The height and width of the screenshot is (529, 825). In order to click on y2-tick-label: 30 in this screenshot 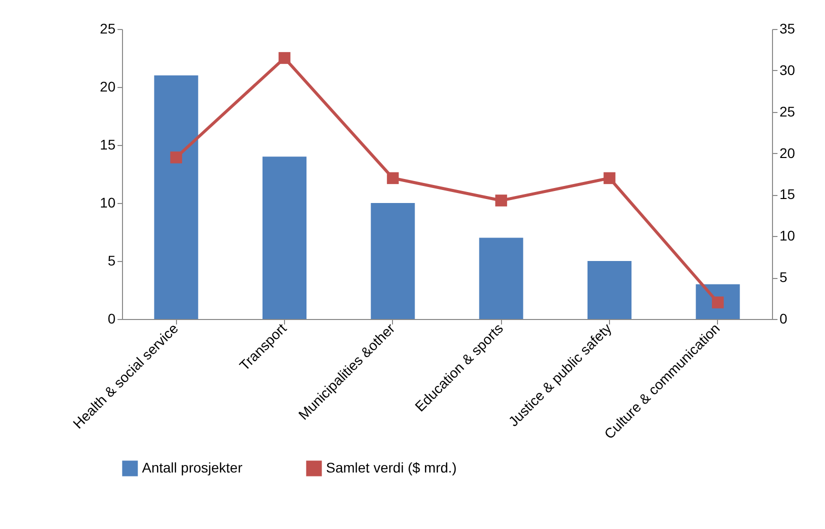, I will do `click(788, 70)`.